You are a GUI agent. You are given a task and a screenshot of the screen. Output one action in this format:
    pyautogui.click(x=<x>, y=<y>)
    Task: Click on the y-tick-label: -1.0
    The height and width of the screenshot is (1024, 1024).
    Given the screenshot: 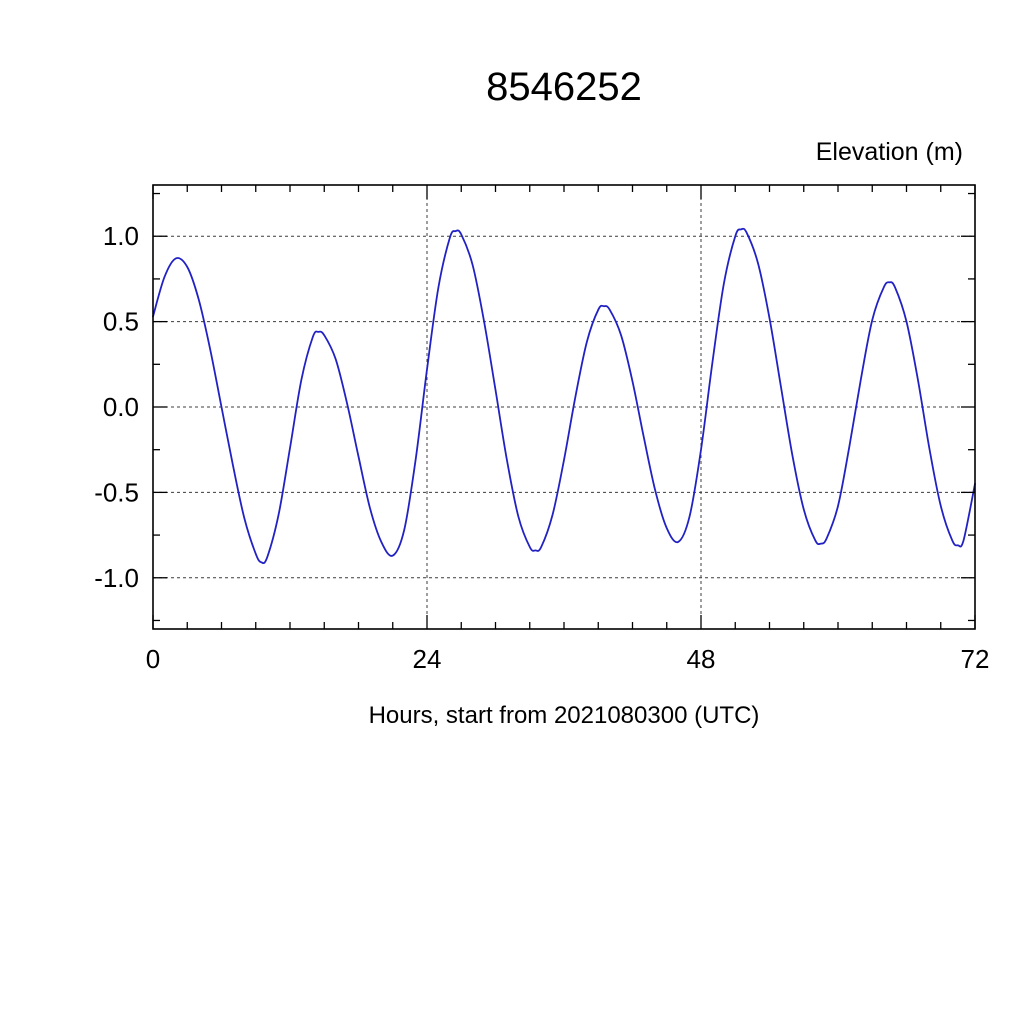 What is the action you would take?
    pyautogui.click(x=116, y=578)
    